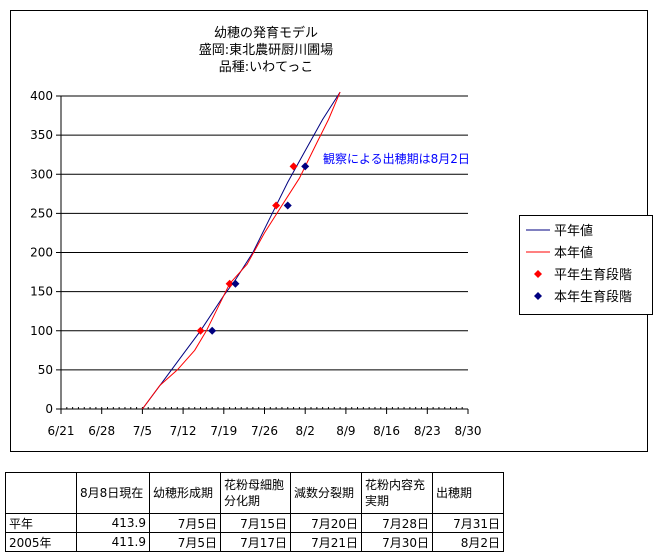 The image size is (660, 556). Describe the element at coordinates (427, 431) in the screenshot. I see `x-tick-label: 8/23` at that location.